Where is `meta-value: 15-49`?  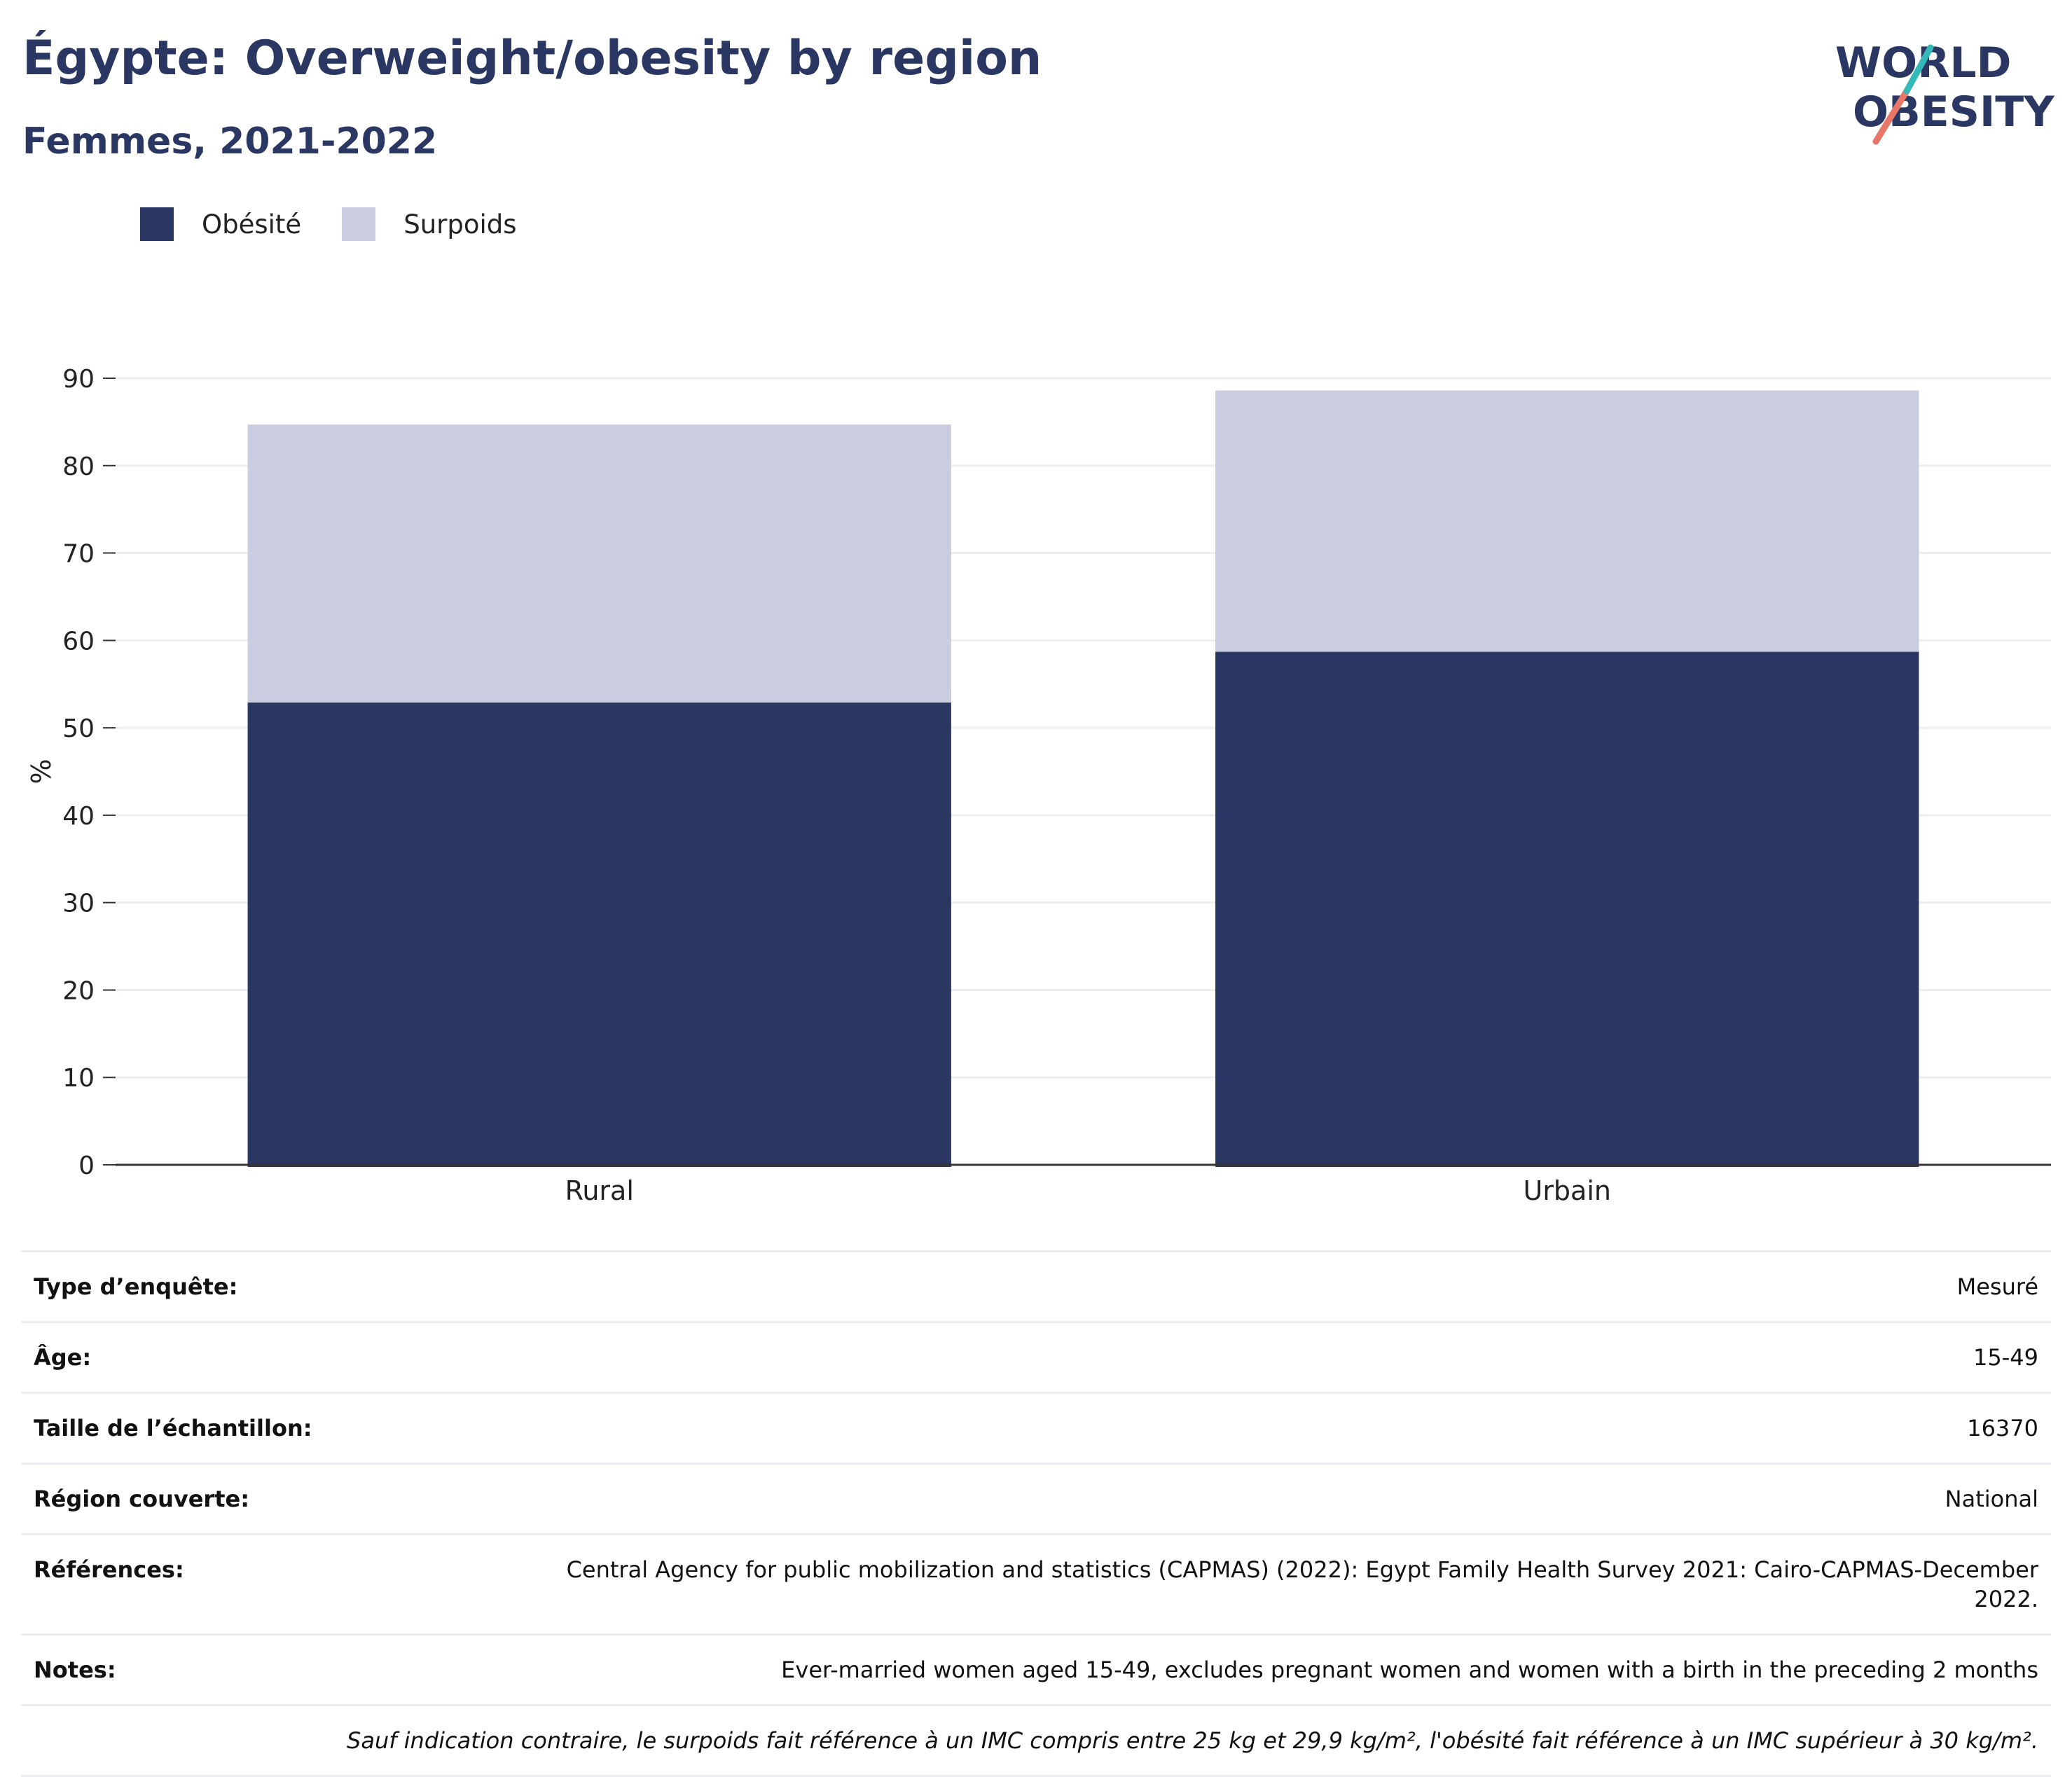
meta-value: 15-49 is located at coordinates (2006, 1358).